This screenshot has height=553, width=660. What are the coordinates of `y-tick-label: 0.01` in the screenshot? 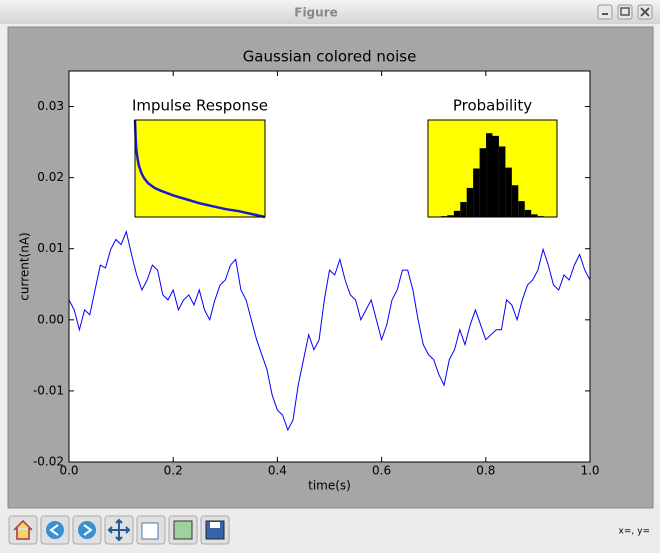 It's located at (50, 248).